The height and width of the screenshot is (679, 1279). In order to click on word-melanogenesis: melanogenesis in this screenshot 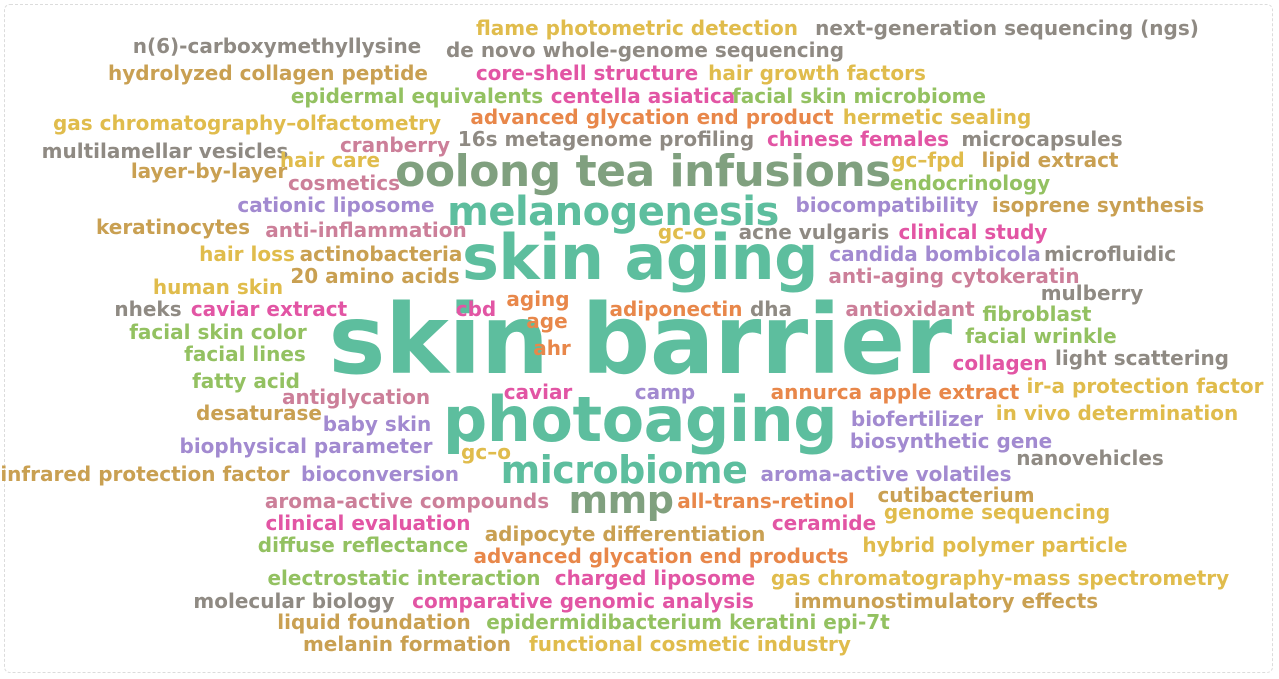, I will do `click(613, 212)`.